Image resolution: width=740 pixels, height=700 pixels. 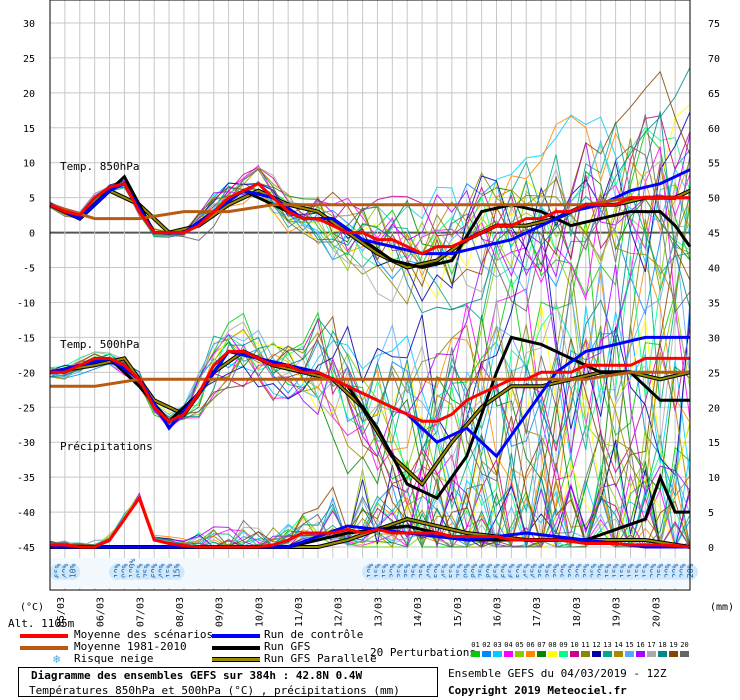 What do you see at coordinates (714, 303) in the screenshot?
I see `right-tick-label: 35` at bounding box center [714, 303].